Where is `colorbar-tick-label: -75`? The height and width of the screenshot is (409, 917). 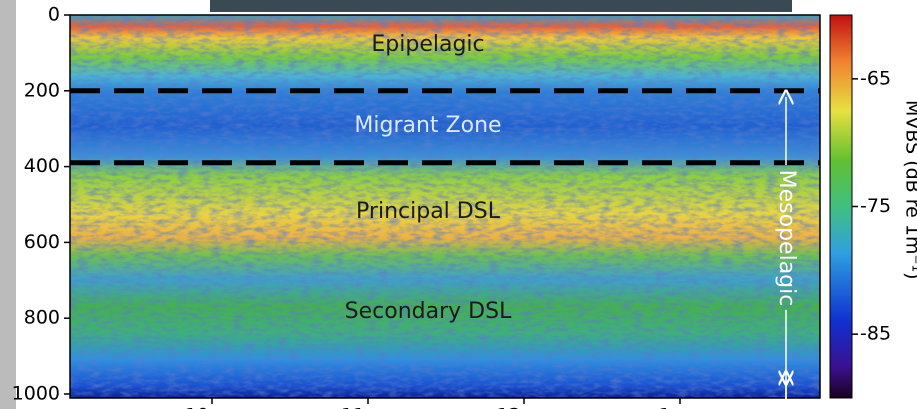 colorbar-tick-label: -75 is located at coordinates (875, 206).